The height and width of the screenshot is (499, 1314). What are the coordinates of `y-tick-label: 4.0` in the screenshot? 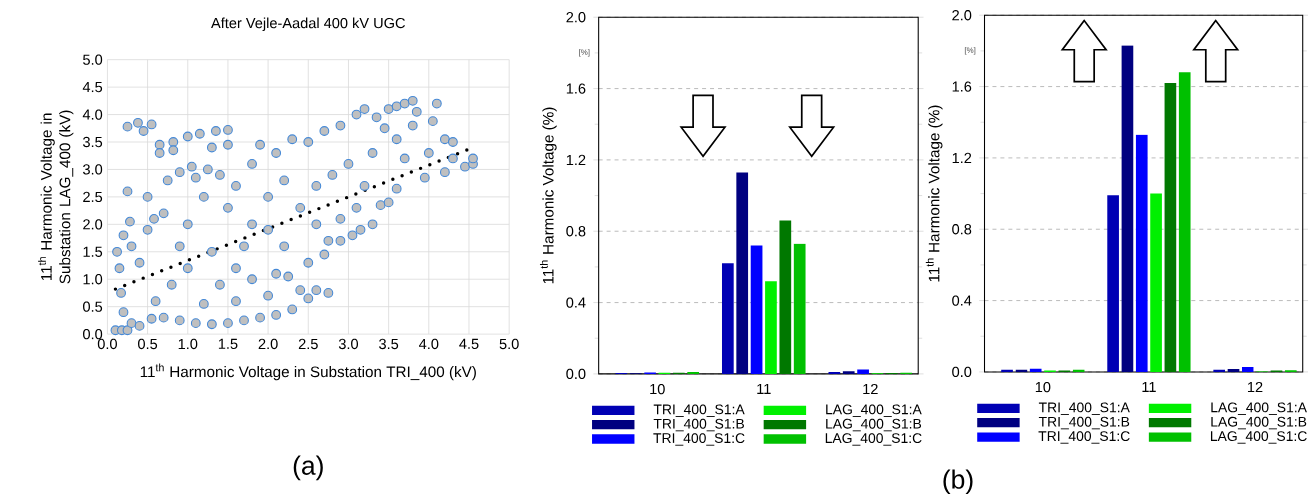 It's located at (92, 114).